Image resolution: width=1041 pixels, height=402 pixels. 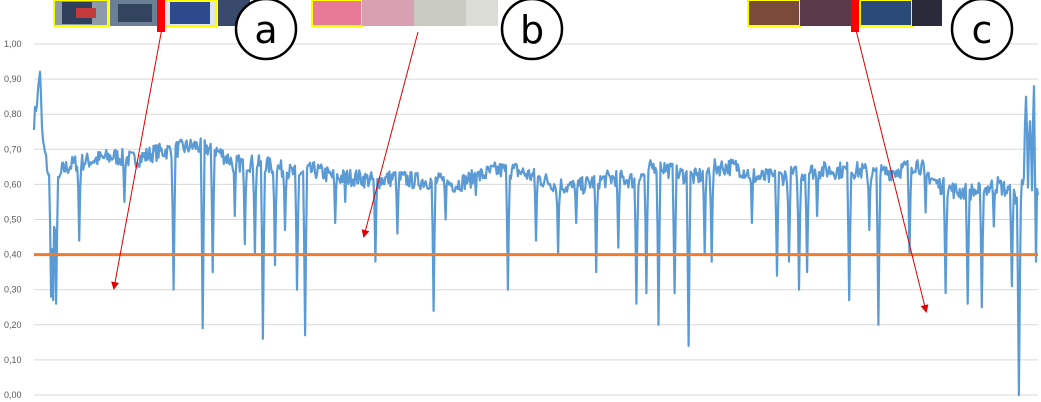 What do you see at coordinates (13, 44) in the screenshot?
I see `y-tick-label: 1,00` at bounding box center [13, 44].